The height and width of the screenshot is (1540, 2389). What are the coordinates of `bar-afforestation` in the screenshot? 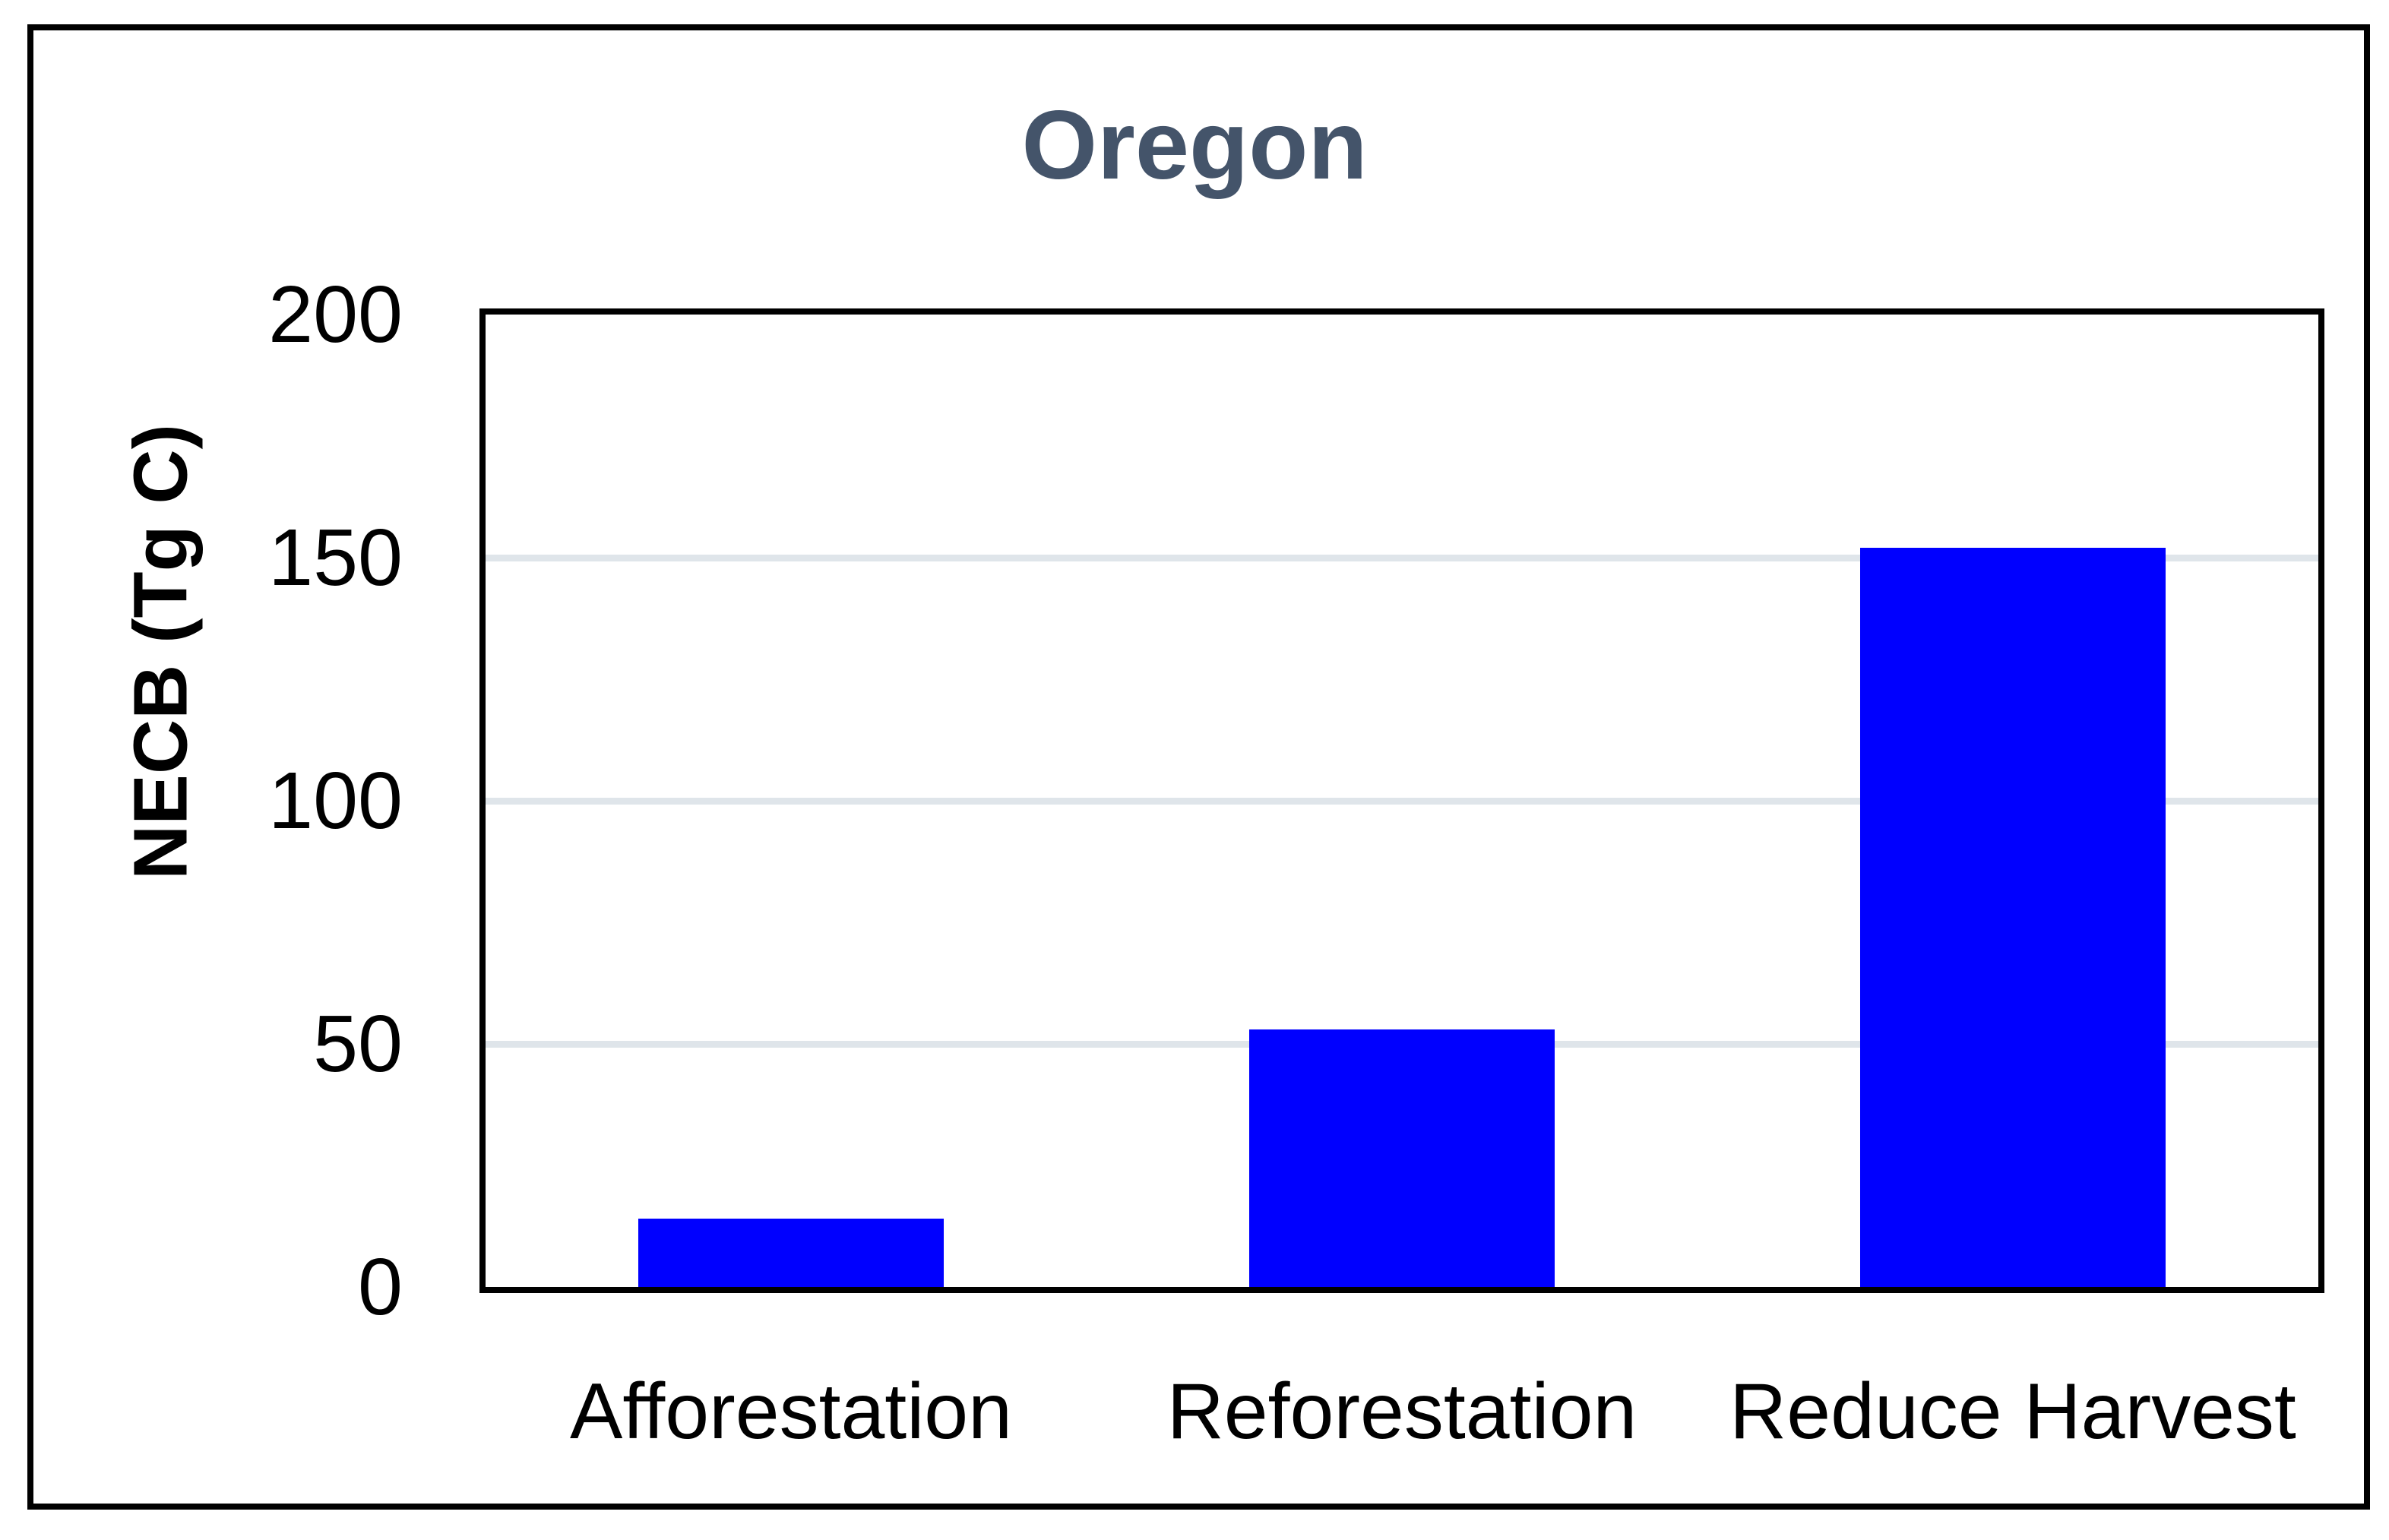 It's located at (791, 1253).